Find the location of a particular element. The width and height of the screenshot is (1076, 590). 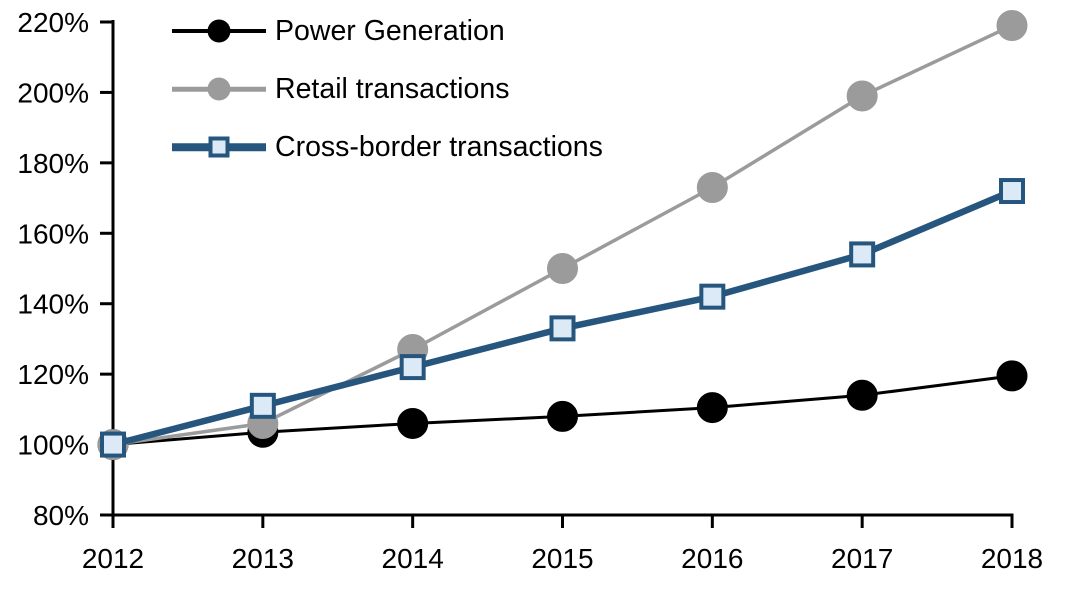

x-tick-label: 2016 is located at coordinates (712, 558).